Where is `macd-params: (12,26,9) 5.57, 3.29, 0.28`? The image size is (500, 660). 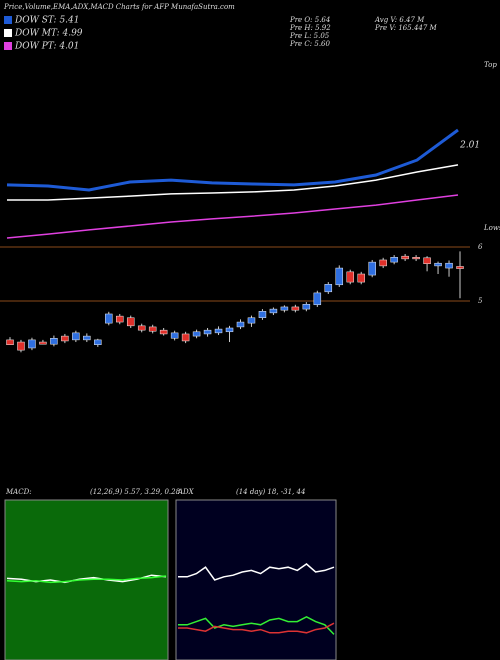 macd-params: (12,26,9) 5.57, 3.29, 0.28 is located at coordinates (135, 492).